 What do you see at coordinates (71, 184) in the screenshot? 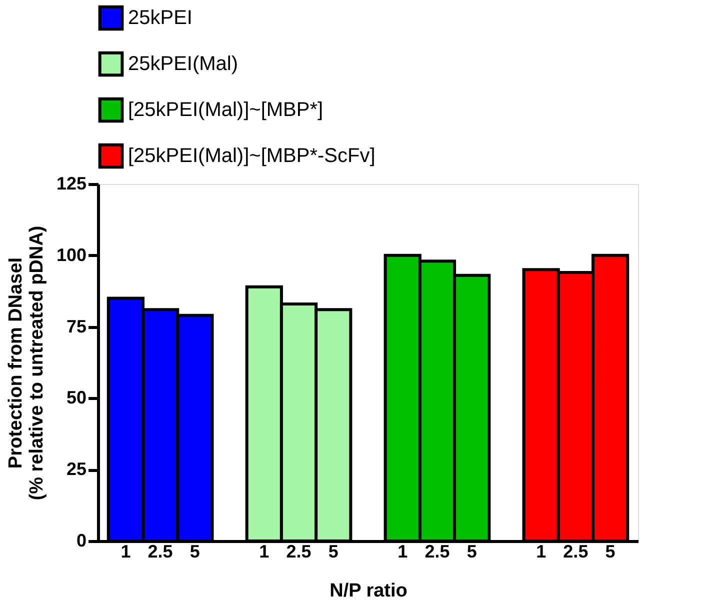
I see `y-tick-label: 125` at bounding box center [71, 184].